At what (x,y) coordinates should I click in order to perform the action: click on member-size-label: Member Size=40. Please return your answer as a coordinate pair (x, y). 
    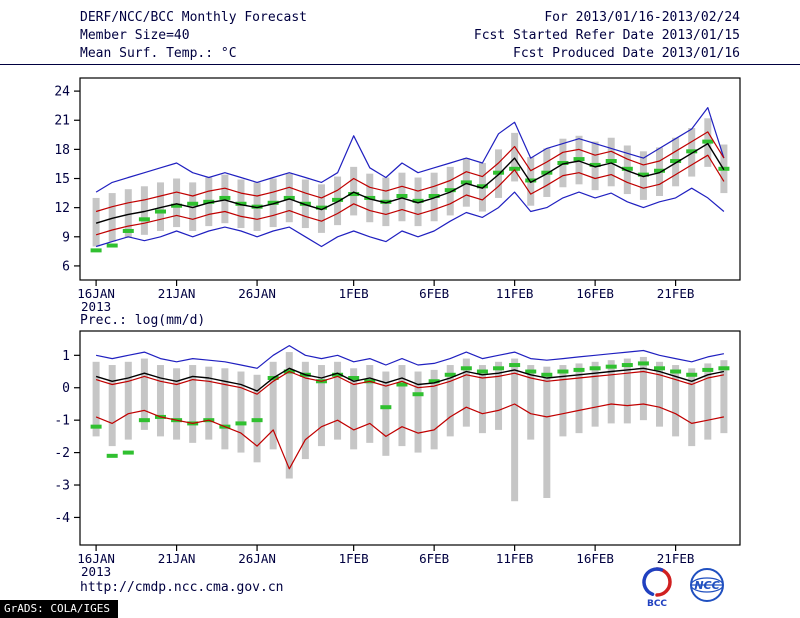
    Looking at the image, I should click on (135, 35).